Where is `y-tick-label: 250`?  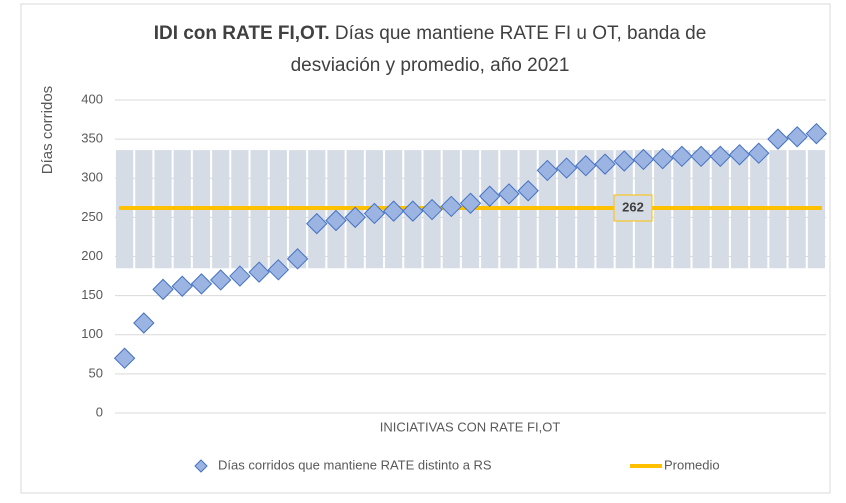
y-tick-label: 250 is located at coordinates (92, 216).